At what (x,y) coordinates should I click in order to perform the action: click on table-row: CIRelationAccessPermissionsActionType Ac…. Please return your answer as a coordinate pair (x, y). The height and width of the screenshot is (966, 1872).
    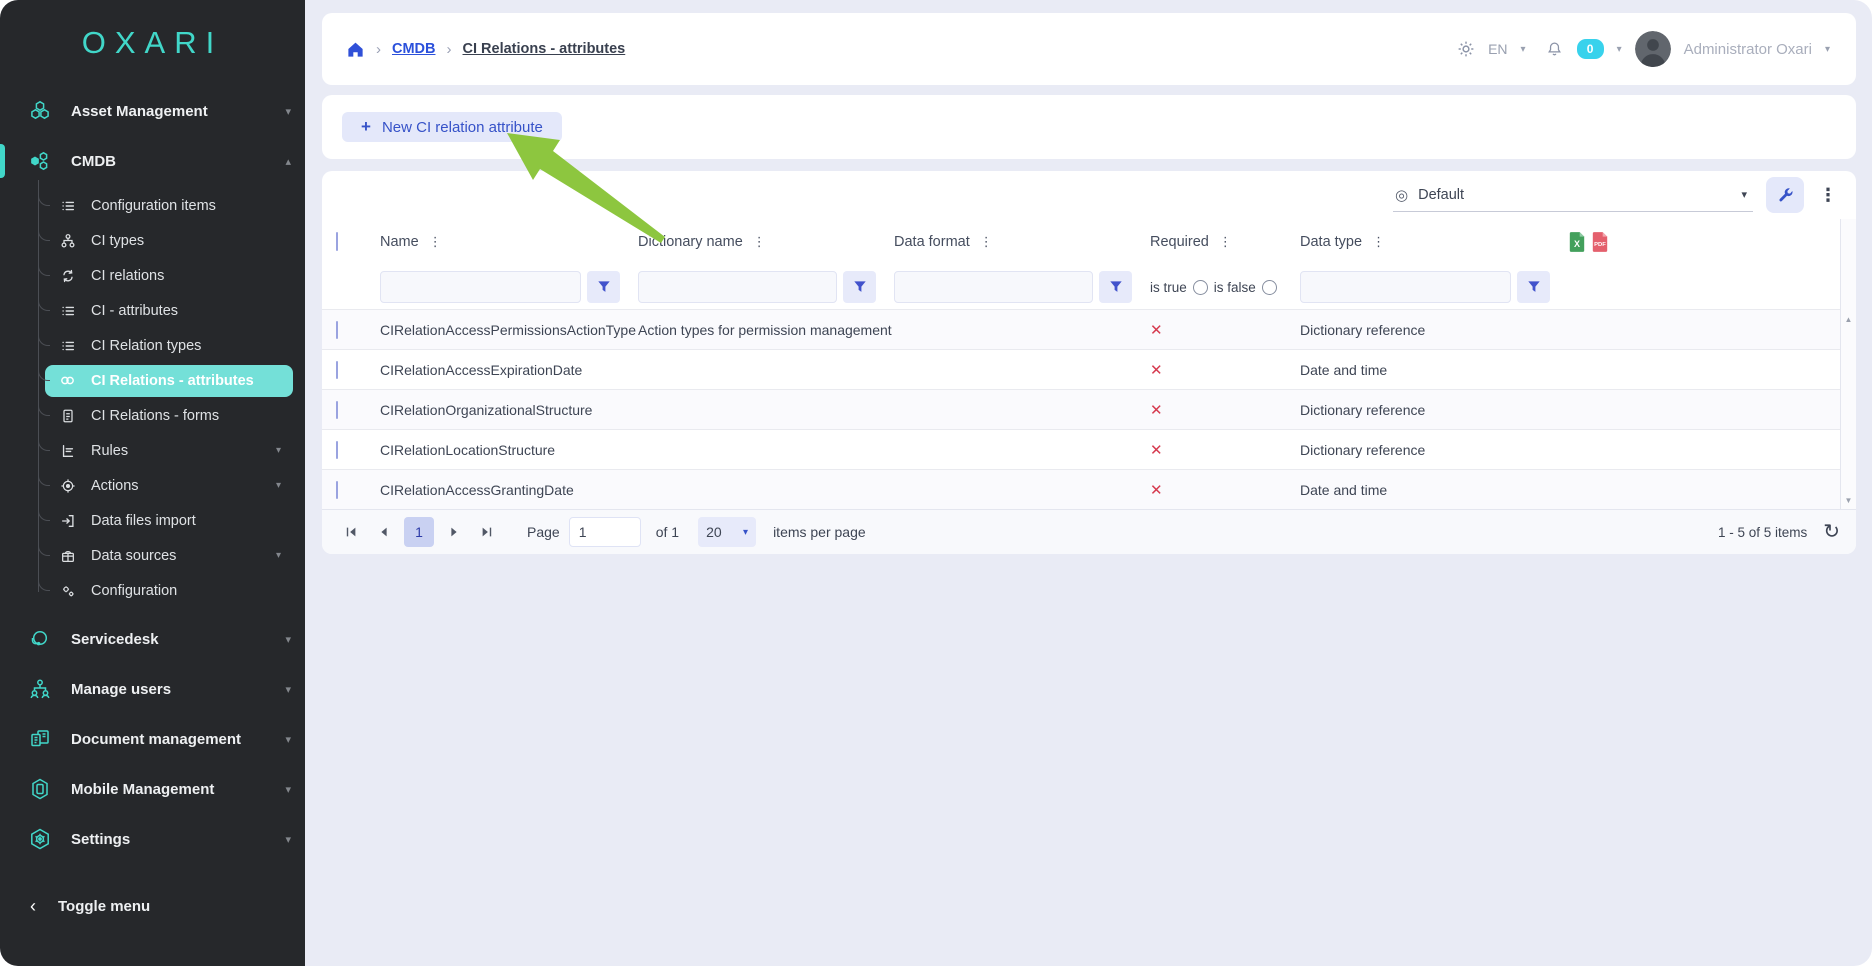
    Looking at the image, I should click on (1089, 329).